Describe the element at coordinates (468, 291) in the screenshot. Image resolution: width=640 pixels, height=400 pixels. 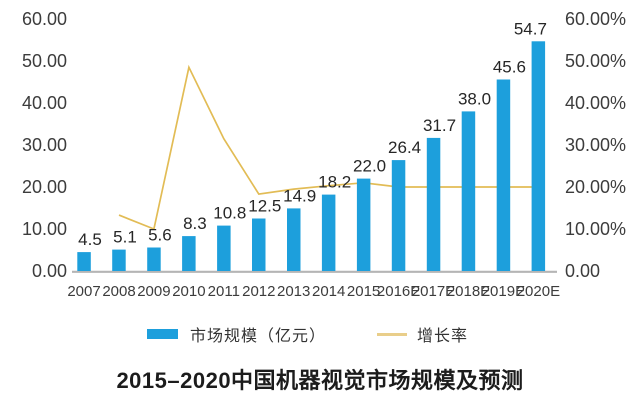
I see `x-axis-label-2018E: 2018E` at that location.